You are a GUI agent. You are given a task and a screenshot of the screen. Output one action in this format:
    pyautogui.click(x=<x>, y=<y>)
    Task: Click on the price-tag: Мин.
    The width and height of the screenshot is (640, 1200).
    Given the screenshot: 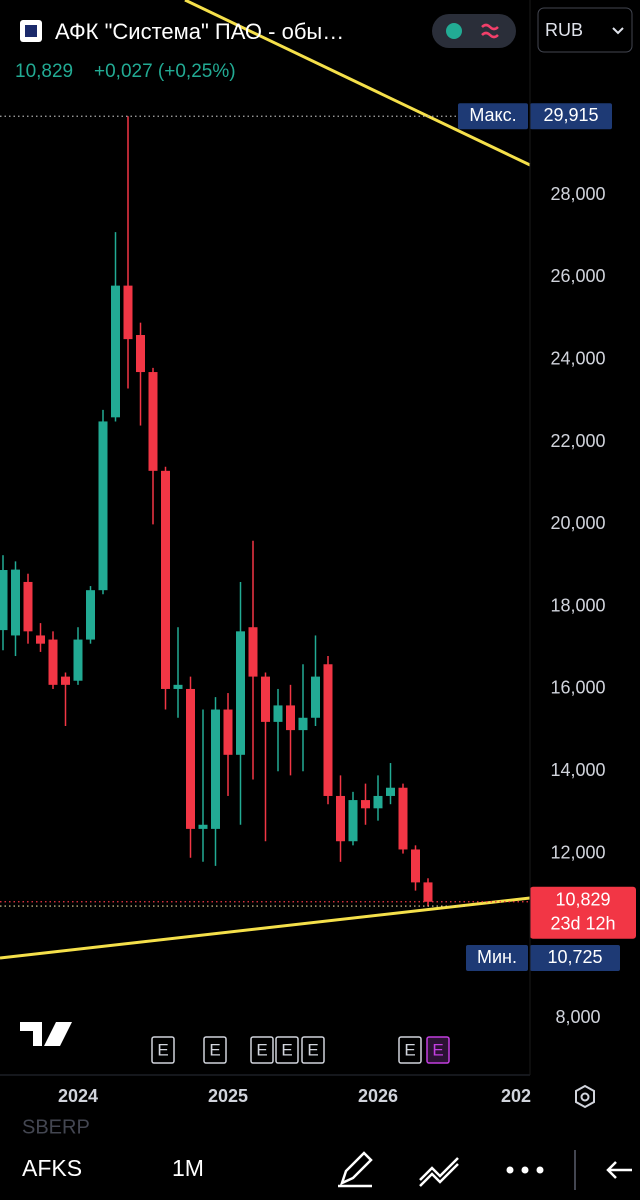 What is the action you would take?
    pyautogui.click(x=497, y=957)
    